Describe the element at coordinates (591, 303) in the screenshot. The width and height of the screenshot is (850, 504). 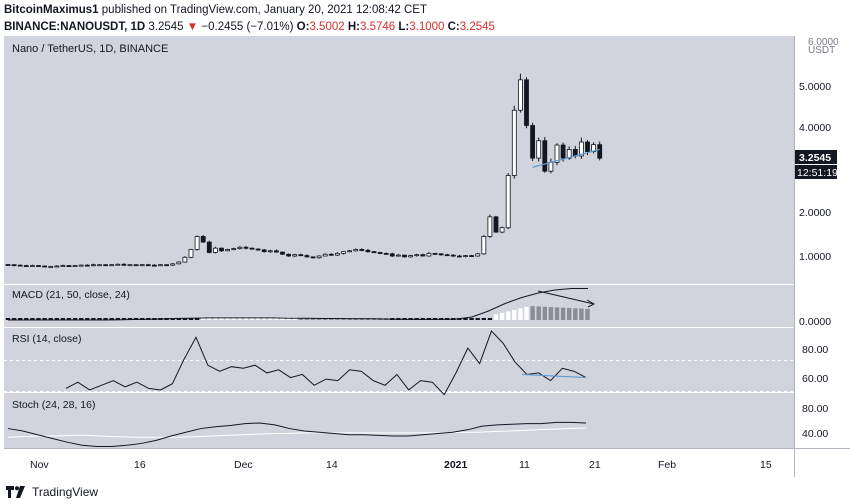
I see `arrow-head-icon` at that location.